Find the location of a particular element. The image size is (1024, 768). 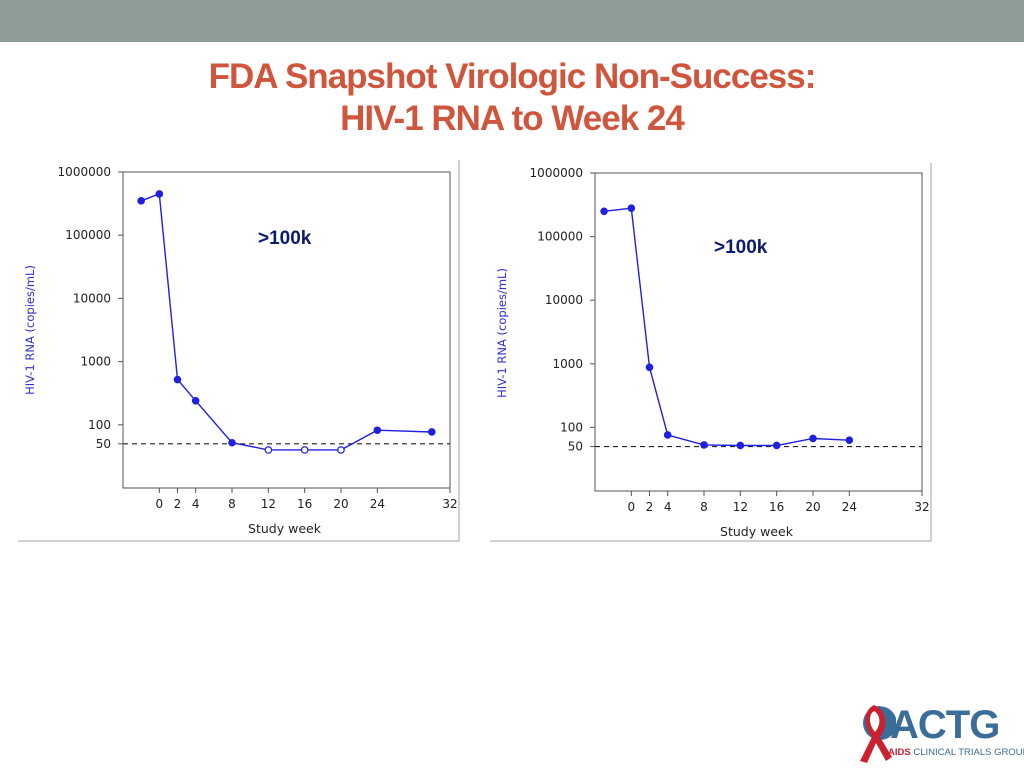

red-ribbon-globe-icon is located at coordinates (878, 734).